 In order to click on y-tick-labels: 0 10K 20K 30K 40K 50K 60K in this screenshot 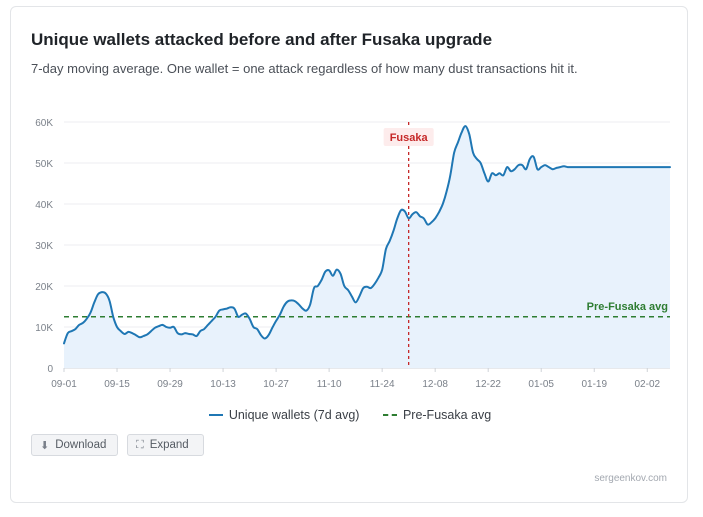, I will do `click(44, 246)`.